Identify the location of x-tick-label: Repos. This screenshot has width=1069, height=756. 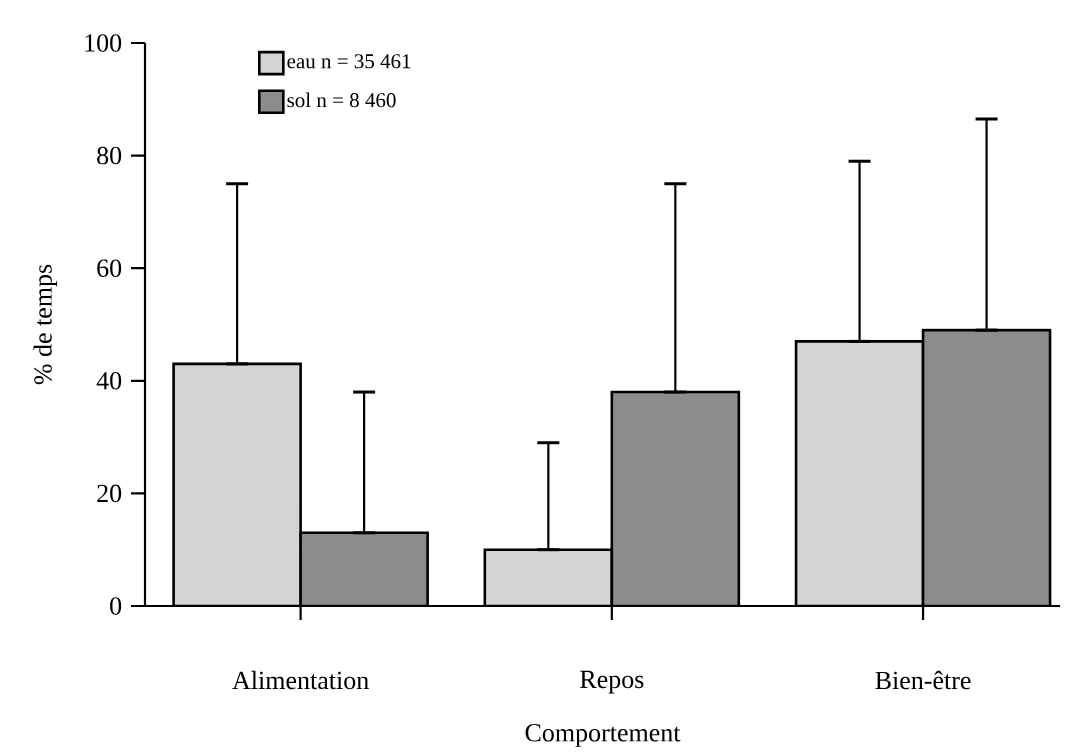
(612, 682).